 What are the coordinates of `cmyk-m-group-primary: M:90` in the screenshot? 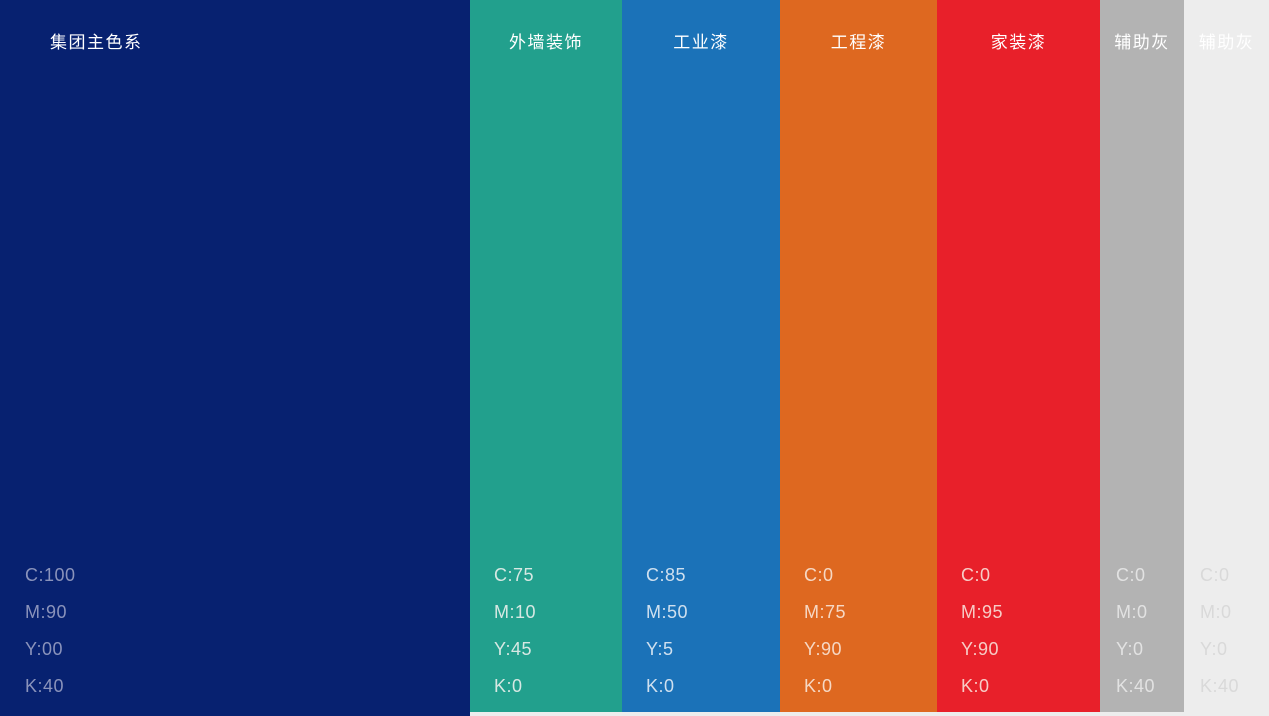 It's located at (46, 612).